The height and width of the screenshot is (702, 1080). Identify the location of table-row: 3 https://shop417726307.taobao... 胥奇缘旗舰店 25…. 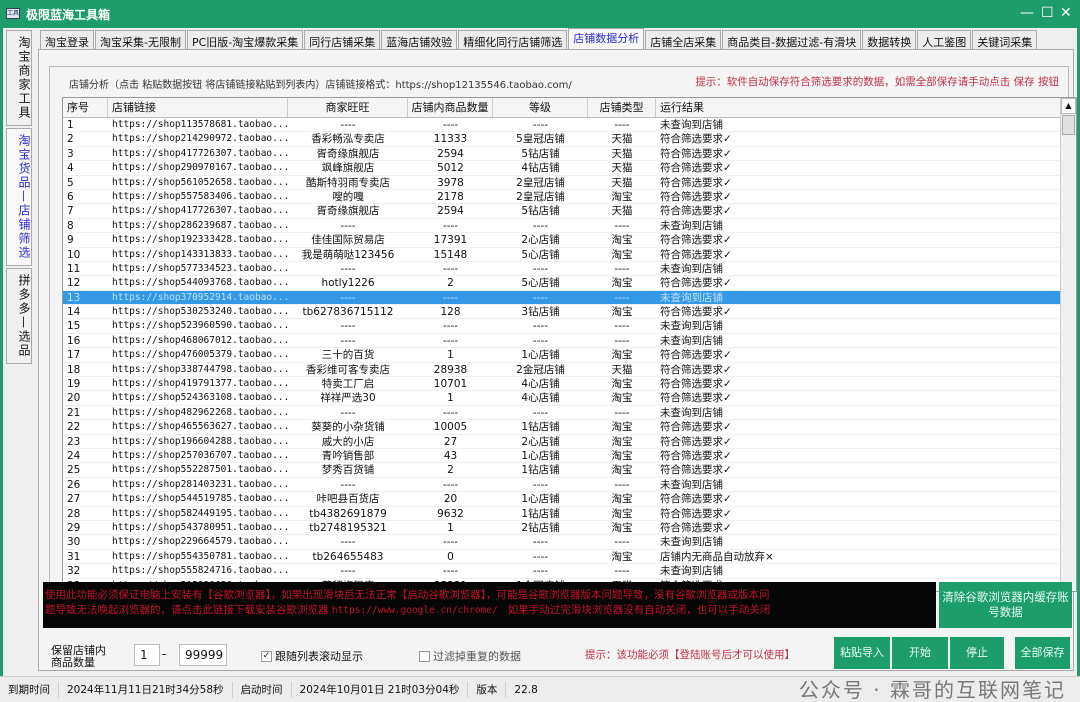
(569, 154).